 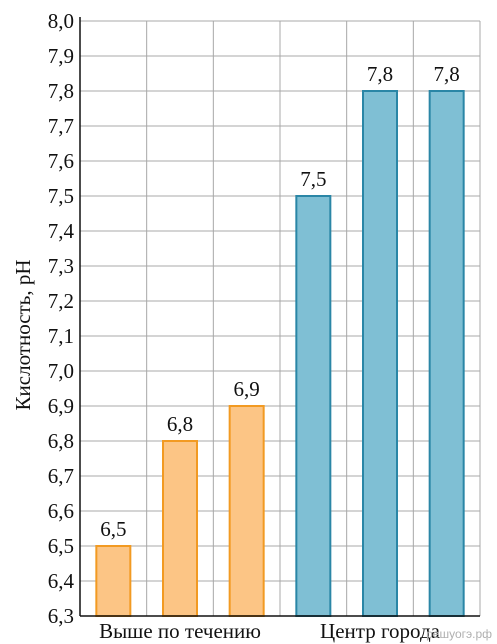 I want to click on y-tick-label: 7,3, so click(x=61, y=266).